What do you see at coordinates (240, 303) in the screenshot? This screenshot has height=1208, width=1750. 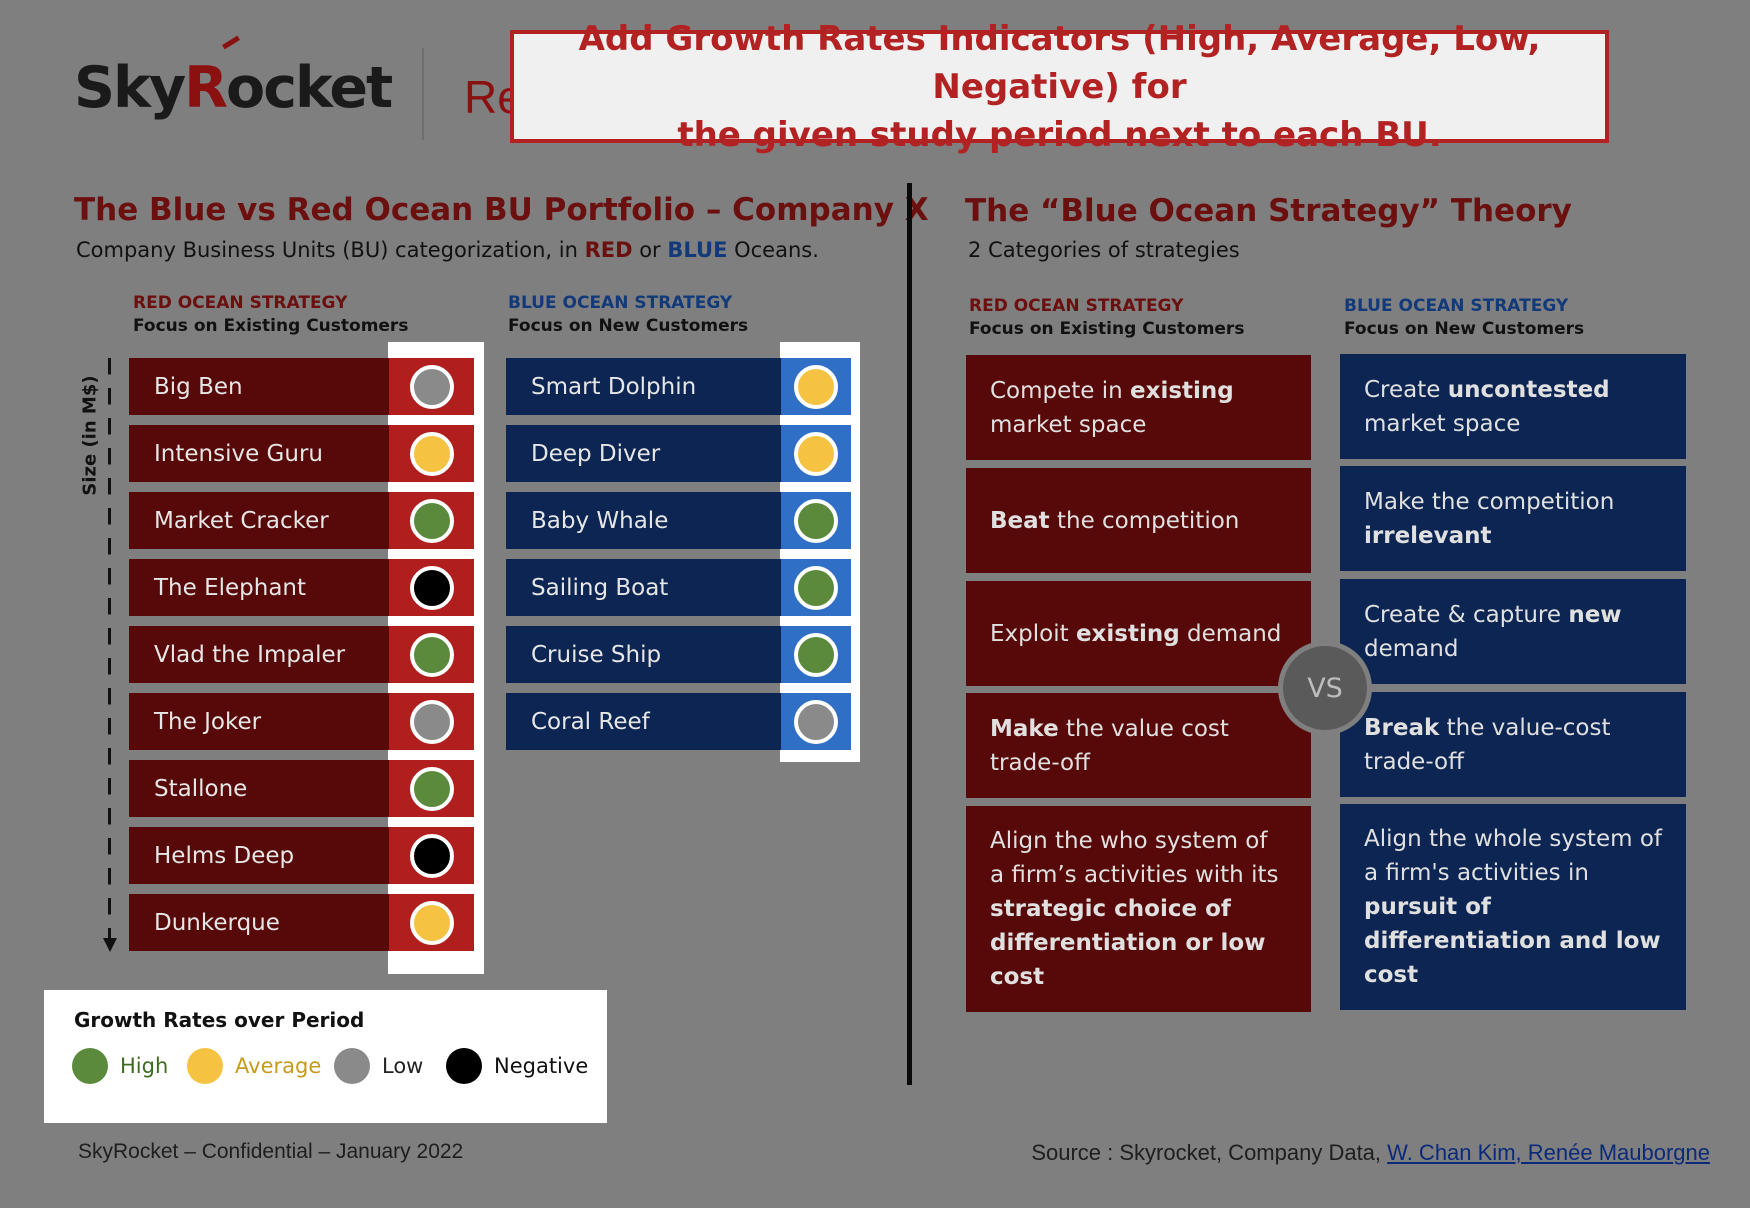 I see `red-ocean-header: RED OCEAN STRATEGY` at bounding box center [240, 303].